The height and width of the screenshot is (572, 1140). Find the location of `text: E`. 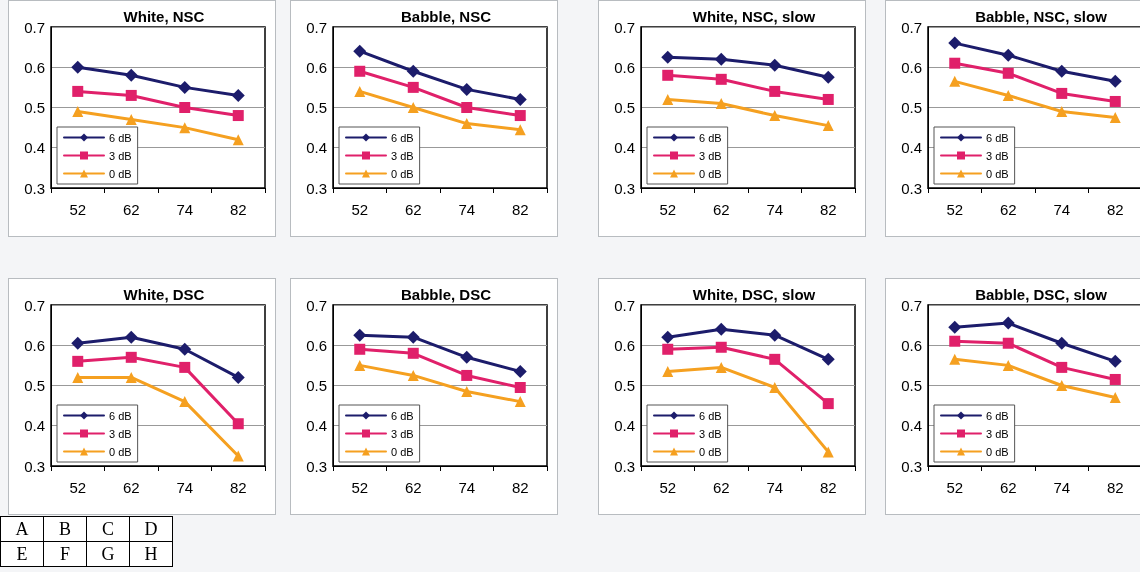

text: E is located at coordinates (22, 554).